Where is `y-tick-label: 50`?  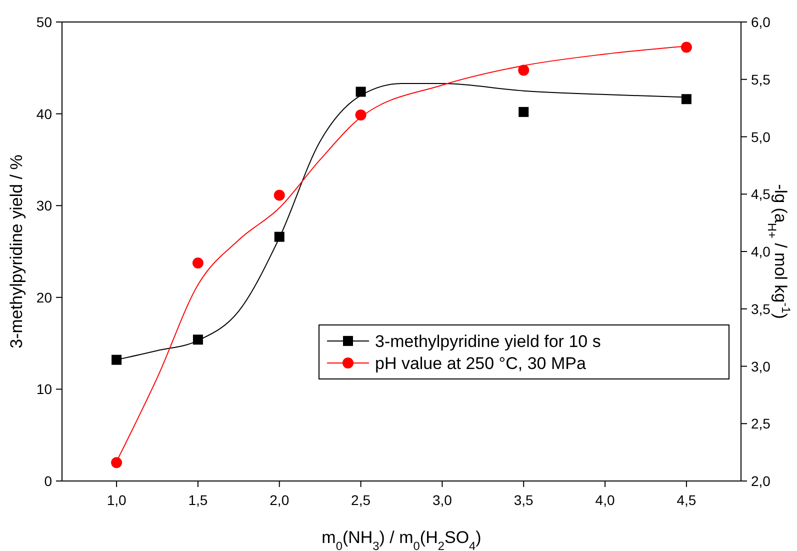
y-tick-label: 50 is located at coordinates (44, 22).